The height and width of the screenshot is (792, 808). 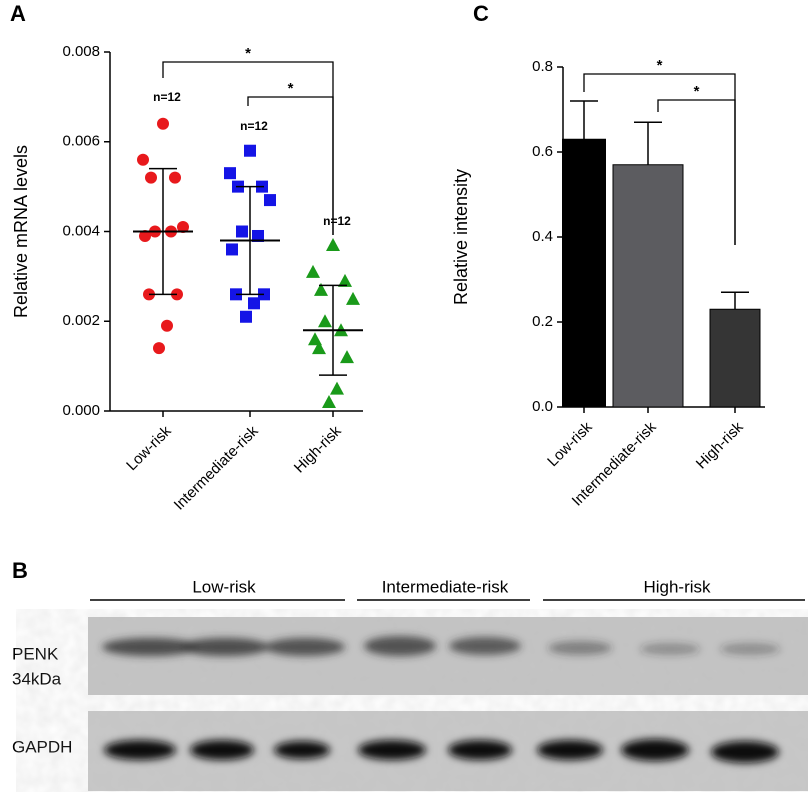 I want to click on row-label: 34kDa, so click(x=37, y=678).